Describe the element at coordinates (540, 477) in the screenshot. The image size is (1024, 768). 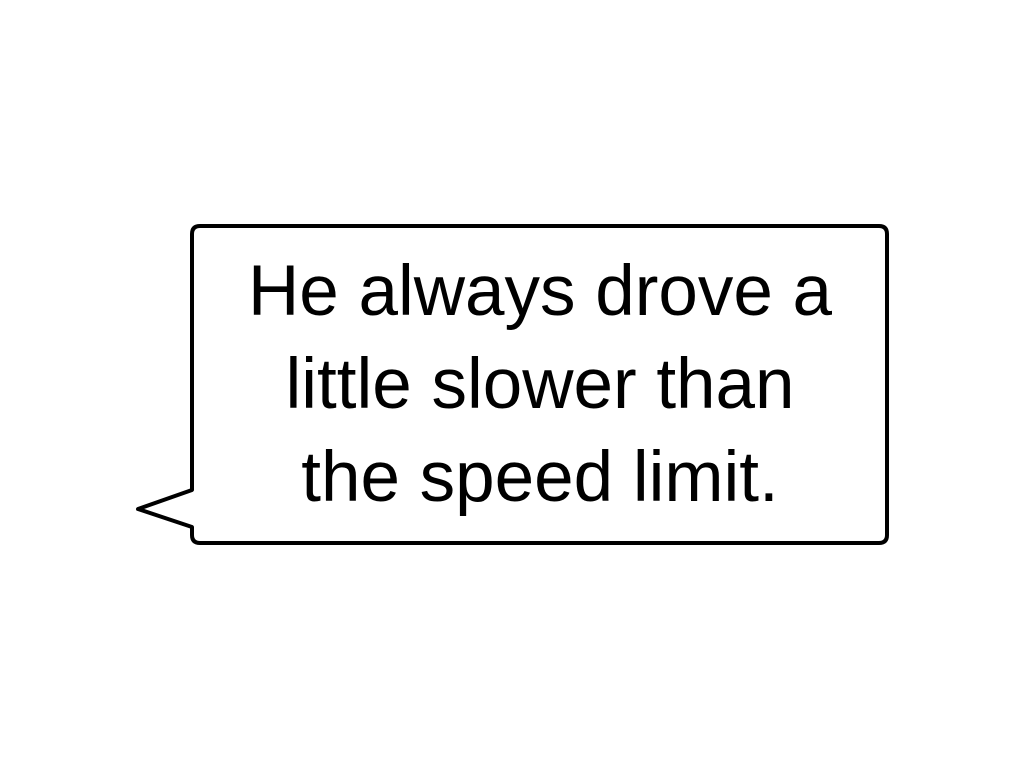
I see `speech-line-3: the speed limit.` at that location.